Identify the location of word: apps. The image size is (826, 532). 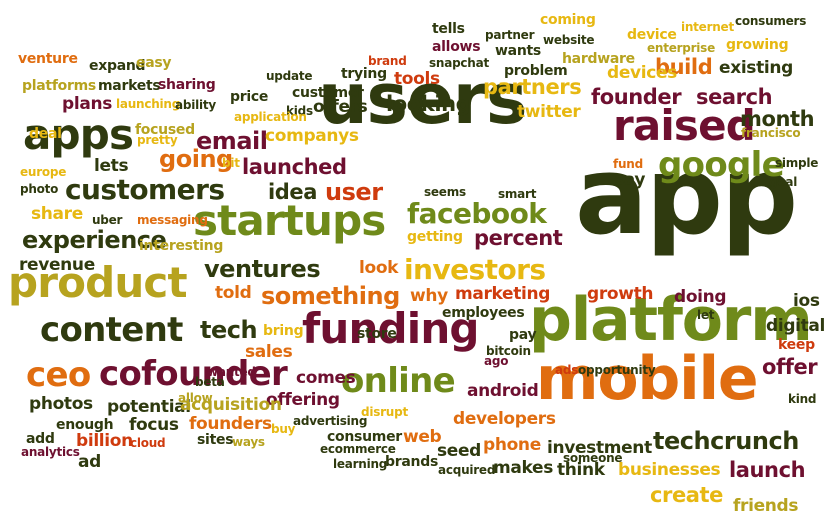
(78, 134).